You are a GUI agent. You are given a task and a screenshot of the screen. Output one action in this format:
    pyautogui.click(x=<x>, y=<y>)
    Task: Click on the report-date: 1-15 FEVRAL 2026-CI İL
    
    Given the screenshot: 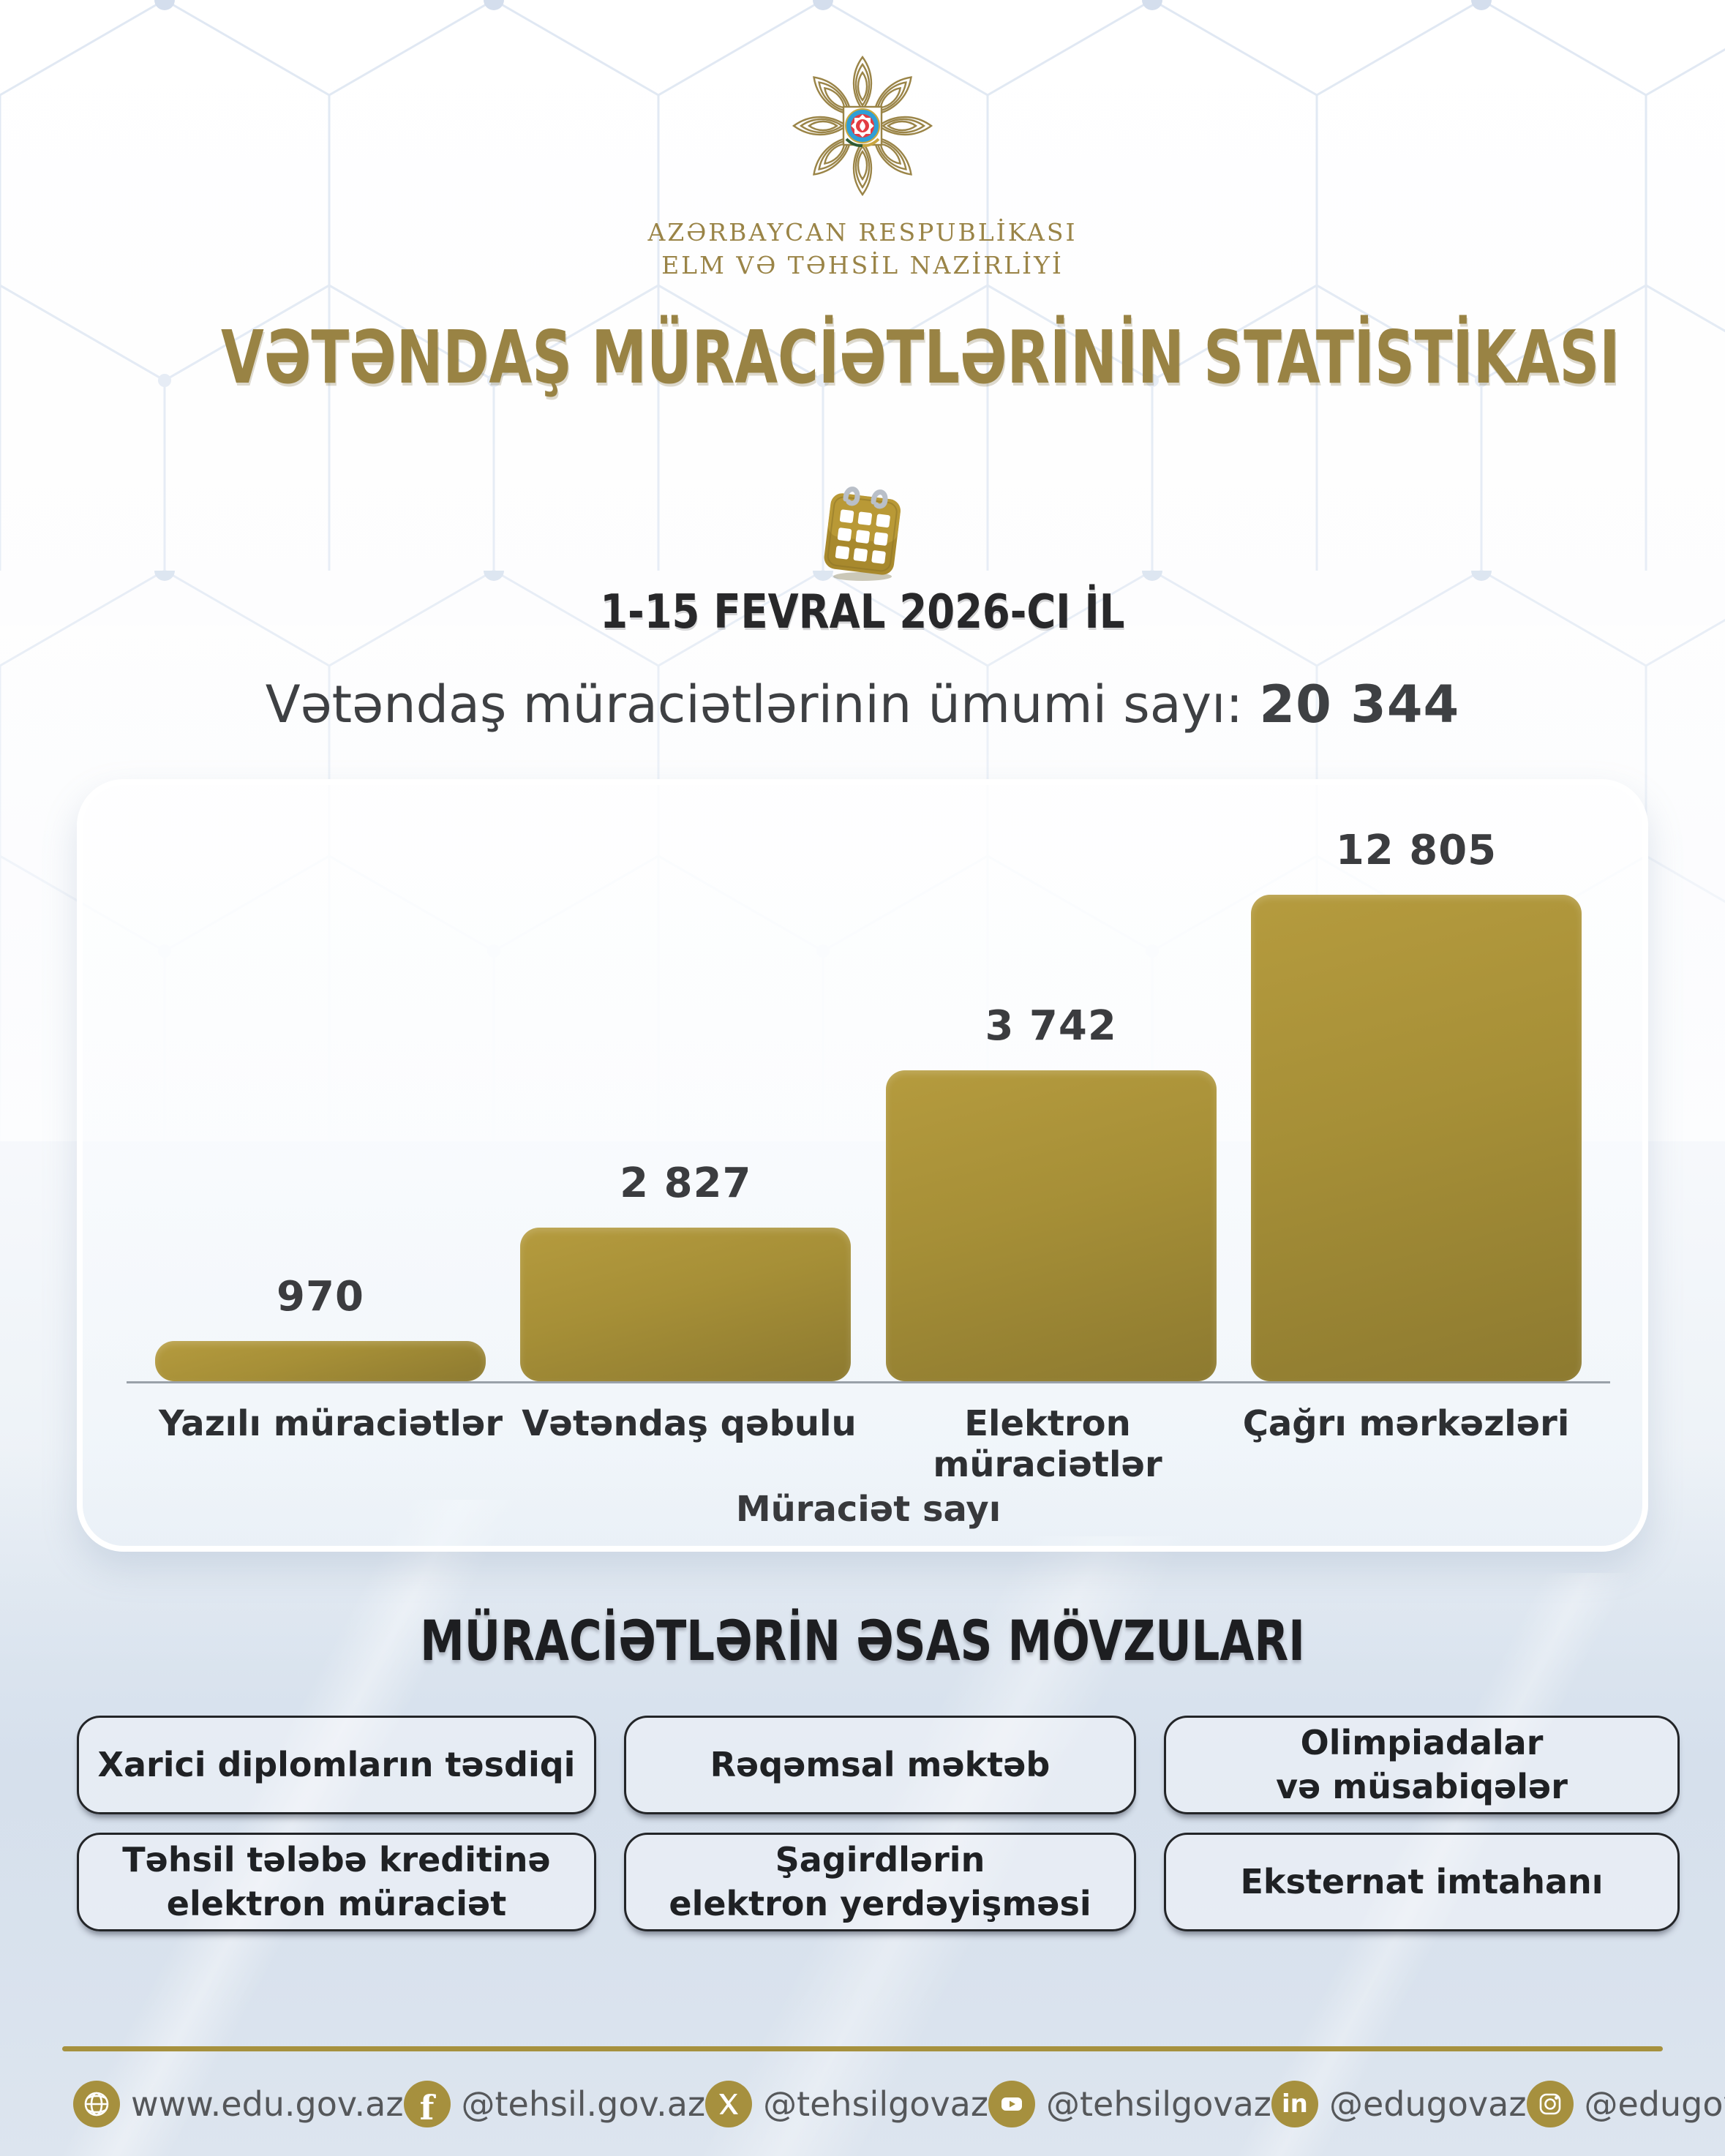 What is the action you would take?
    pyautogui.click(x=862, y=612)
    